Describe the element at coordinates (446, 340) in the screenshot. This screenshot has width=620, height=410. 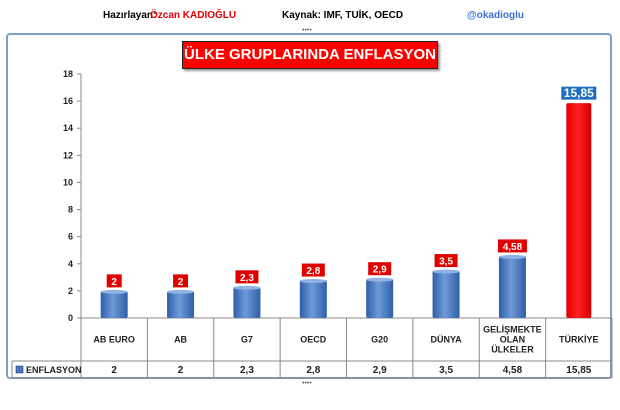
I see `x-tick-label: DÜNYA` at that location.